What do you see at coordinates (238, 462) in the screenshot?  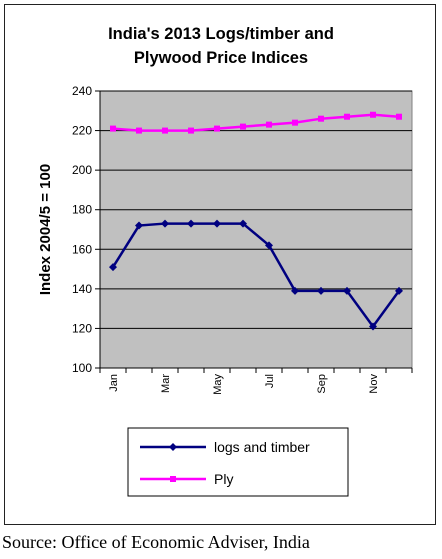 I see `legend` at bounding box center [238, 462].